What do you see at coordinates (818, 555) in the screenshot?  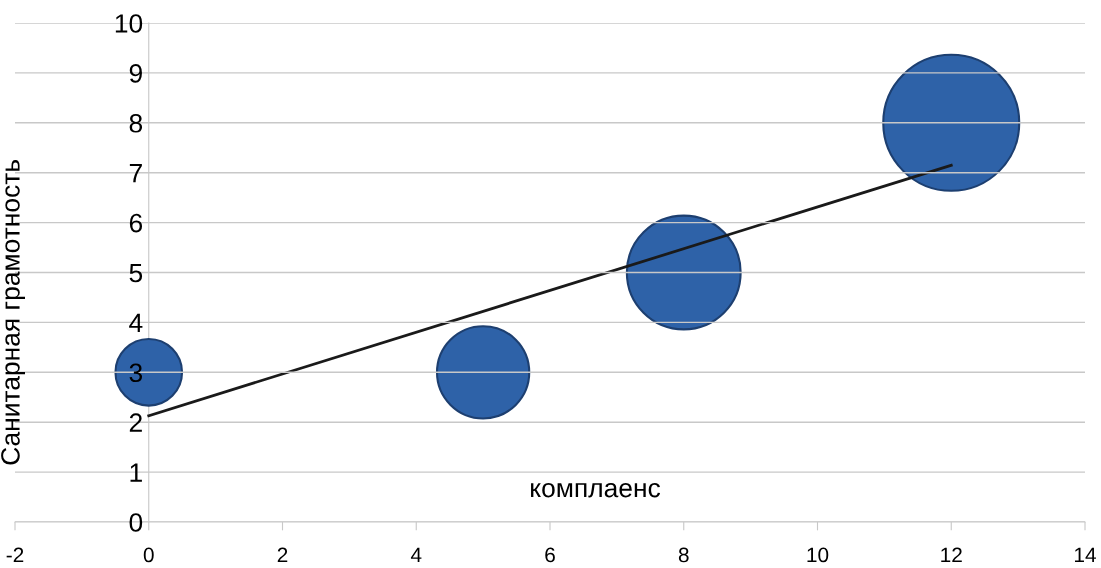 I see `x-tick-label: 10` at bounding box center [818, 555].